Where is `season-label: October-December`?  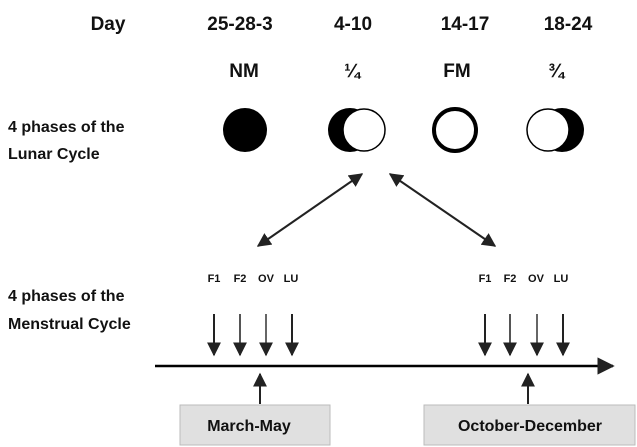
season-label: October-December is located at coordinates (530, 426).